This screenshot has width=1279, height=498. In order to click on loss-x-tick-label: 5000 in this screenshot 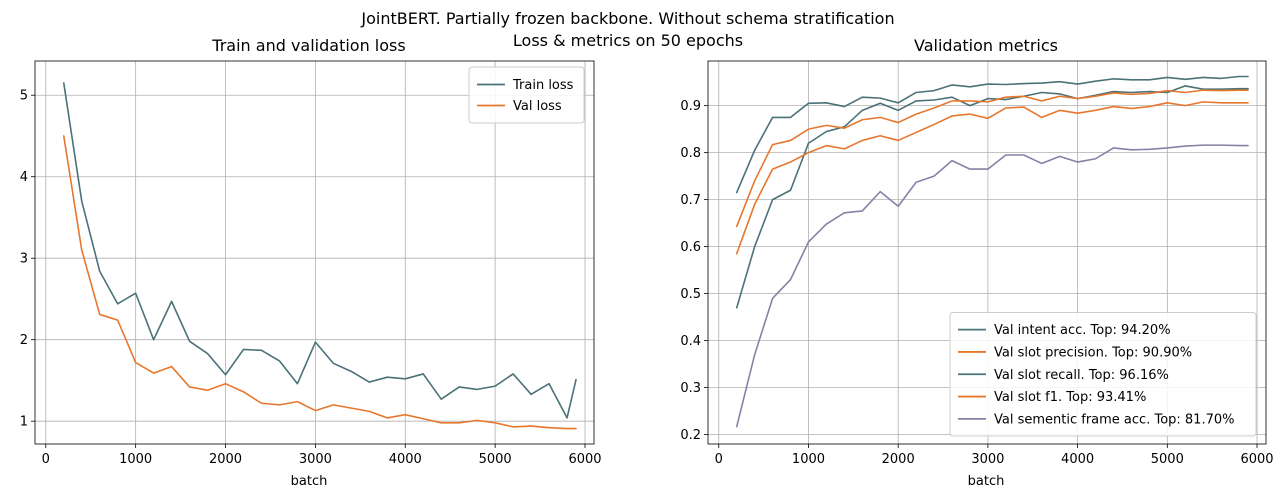, I will do `click(495, 459)`.